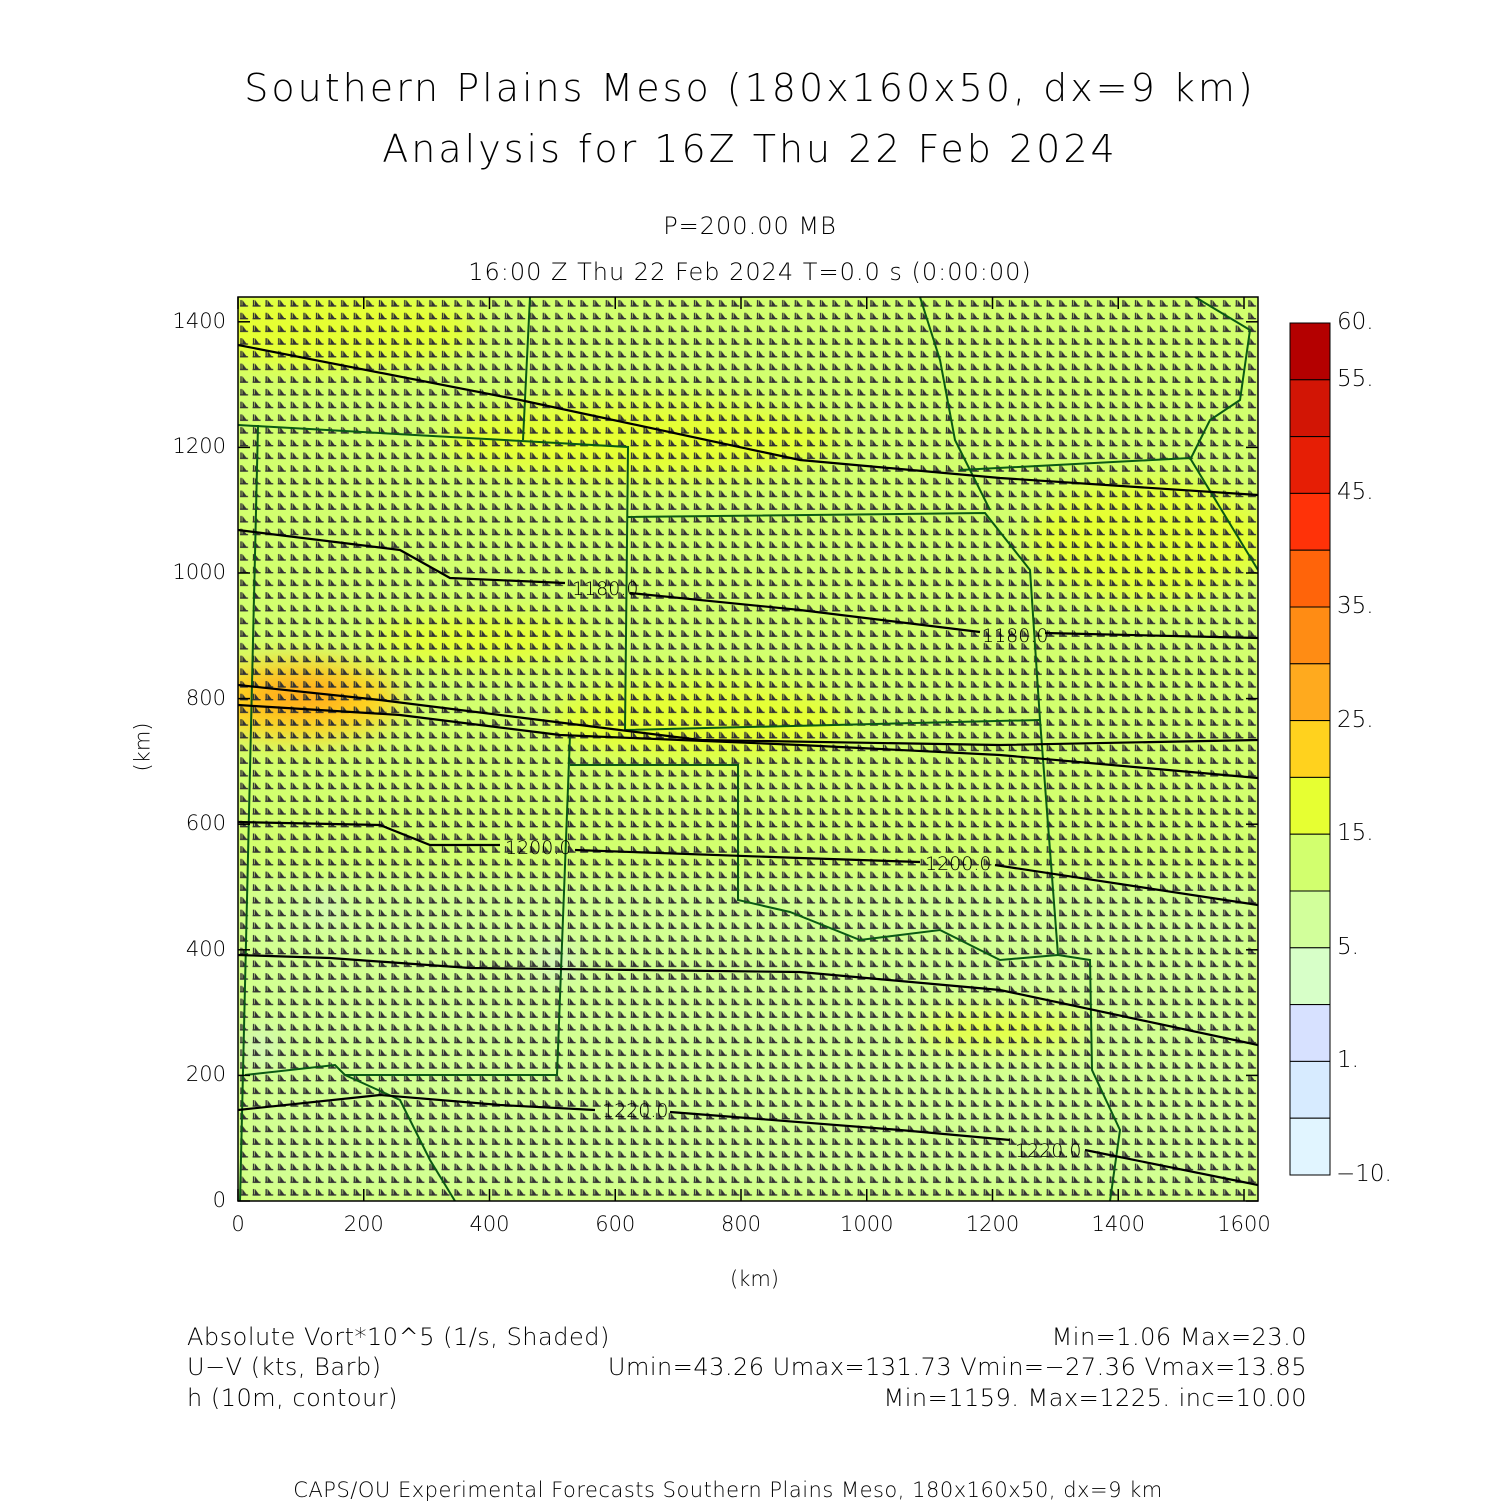 This screenshot has height=1502, width=1500. What do you see at coordinates (992, 1224) in the screenshot?
I see `x-tick-label: 1200` at bounding box center [992, 1224].